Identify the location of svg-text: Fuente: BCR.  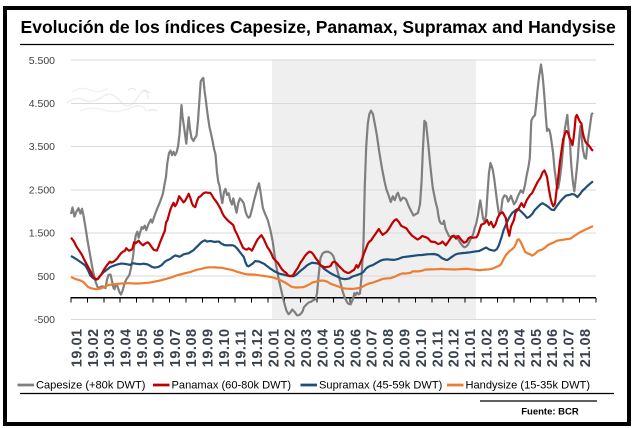
(550, 412).